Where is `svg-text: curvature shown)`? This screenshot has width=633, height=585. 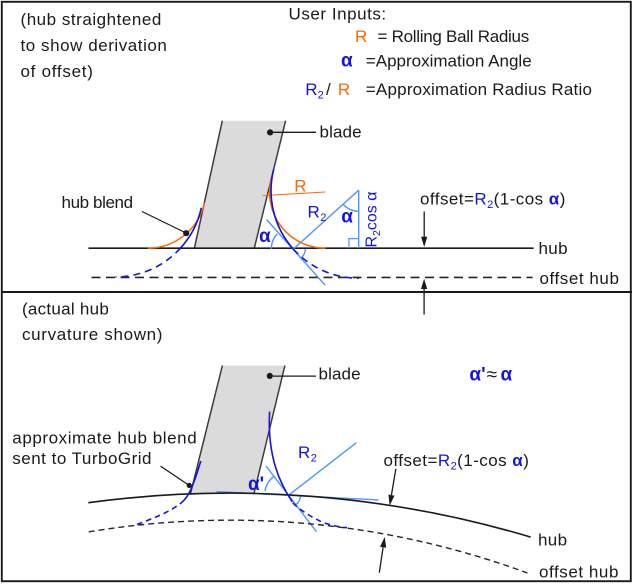
svg-text: curvature shown) is located at coordinates (92, 334).